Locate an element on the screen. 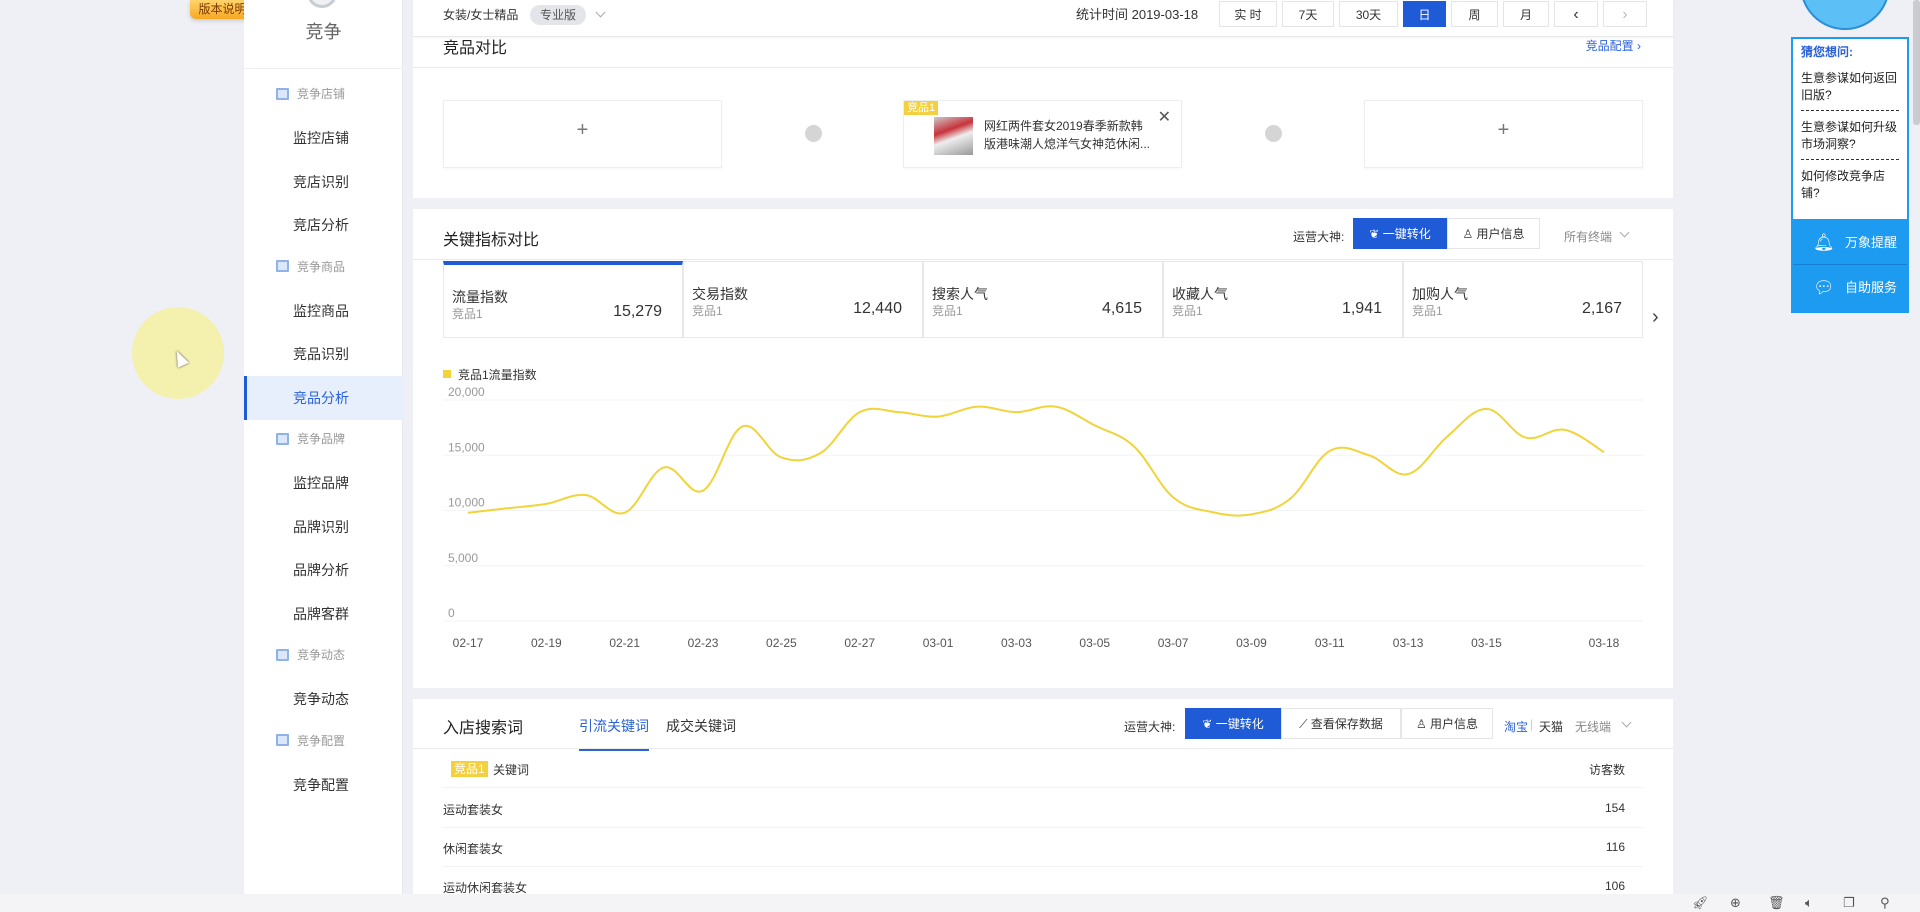 The width and height of the screenshot is (1920, 912). view-saved-data-button: ⟋ 查看保存数据 is located at coordinates (1341, 723).